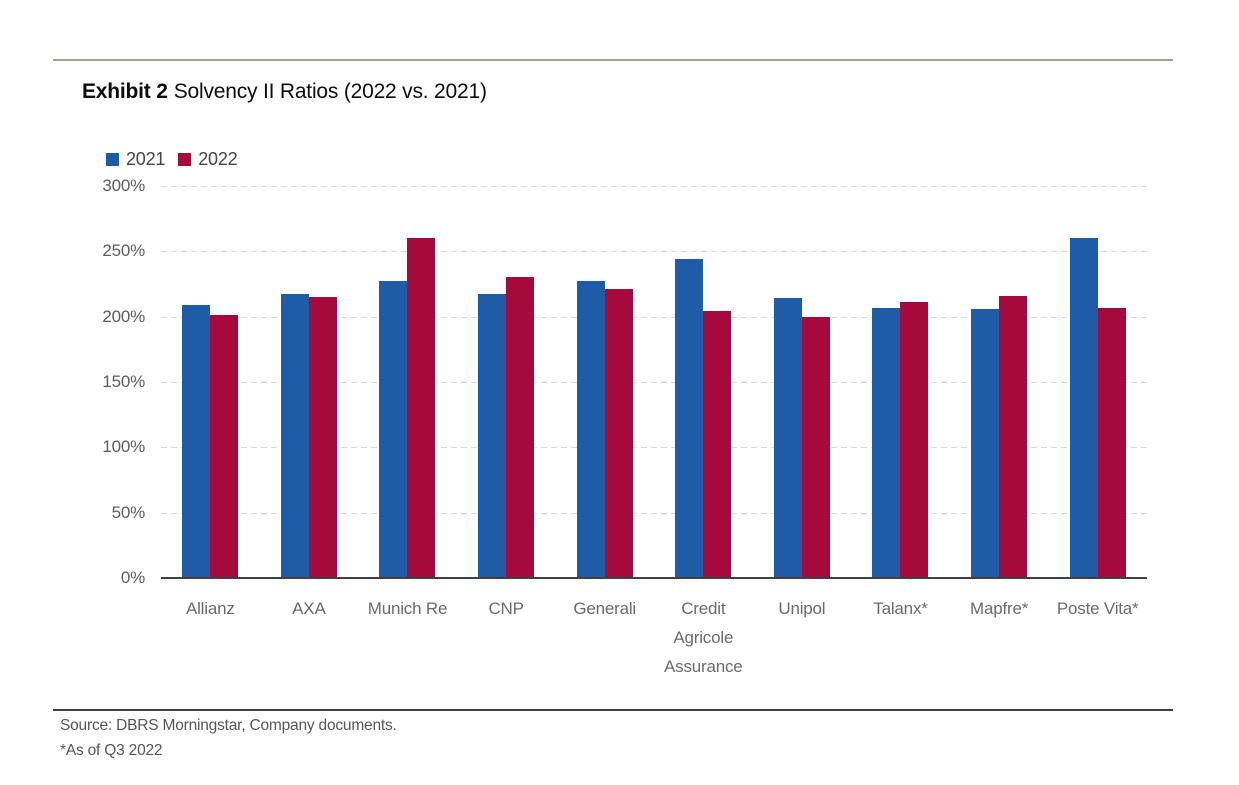  I want to click on x-category-label: CNP, so click(506, 608).